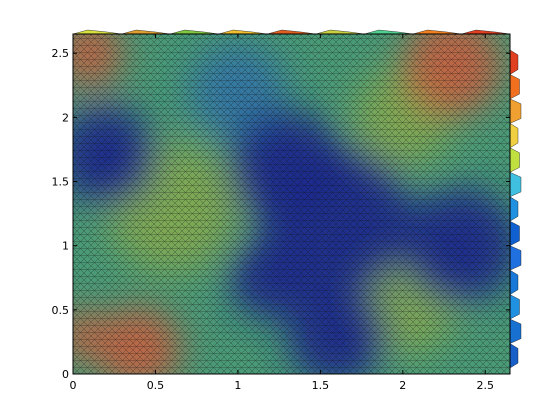  I want to click on x-tick-label-3: 1.5, so click(321, 385).